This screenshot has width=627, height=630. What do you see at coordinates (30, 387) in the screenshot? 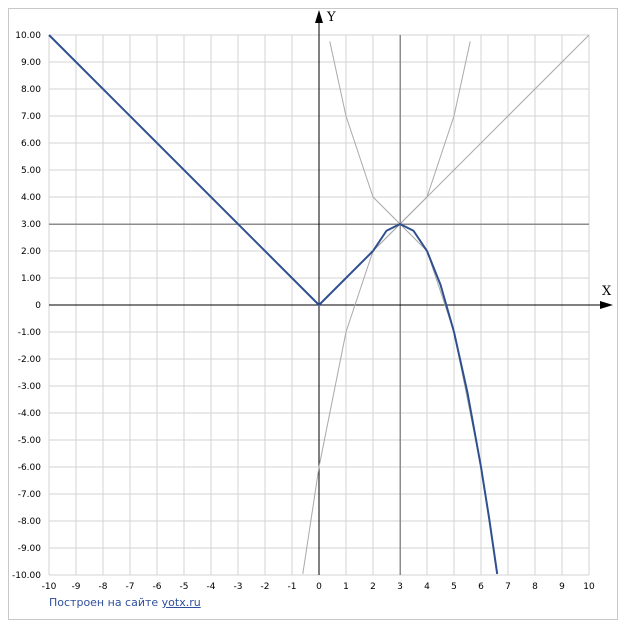
I see `y-tick-label: -3.00` at bounding box center [30, 387].